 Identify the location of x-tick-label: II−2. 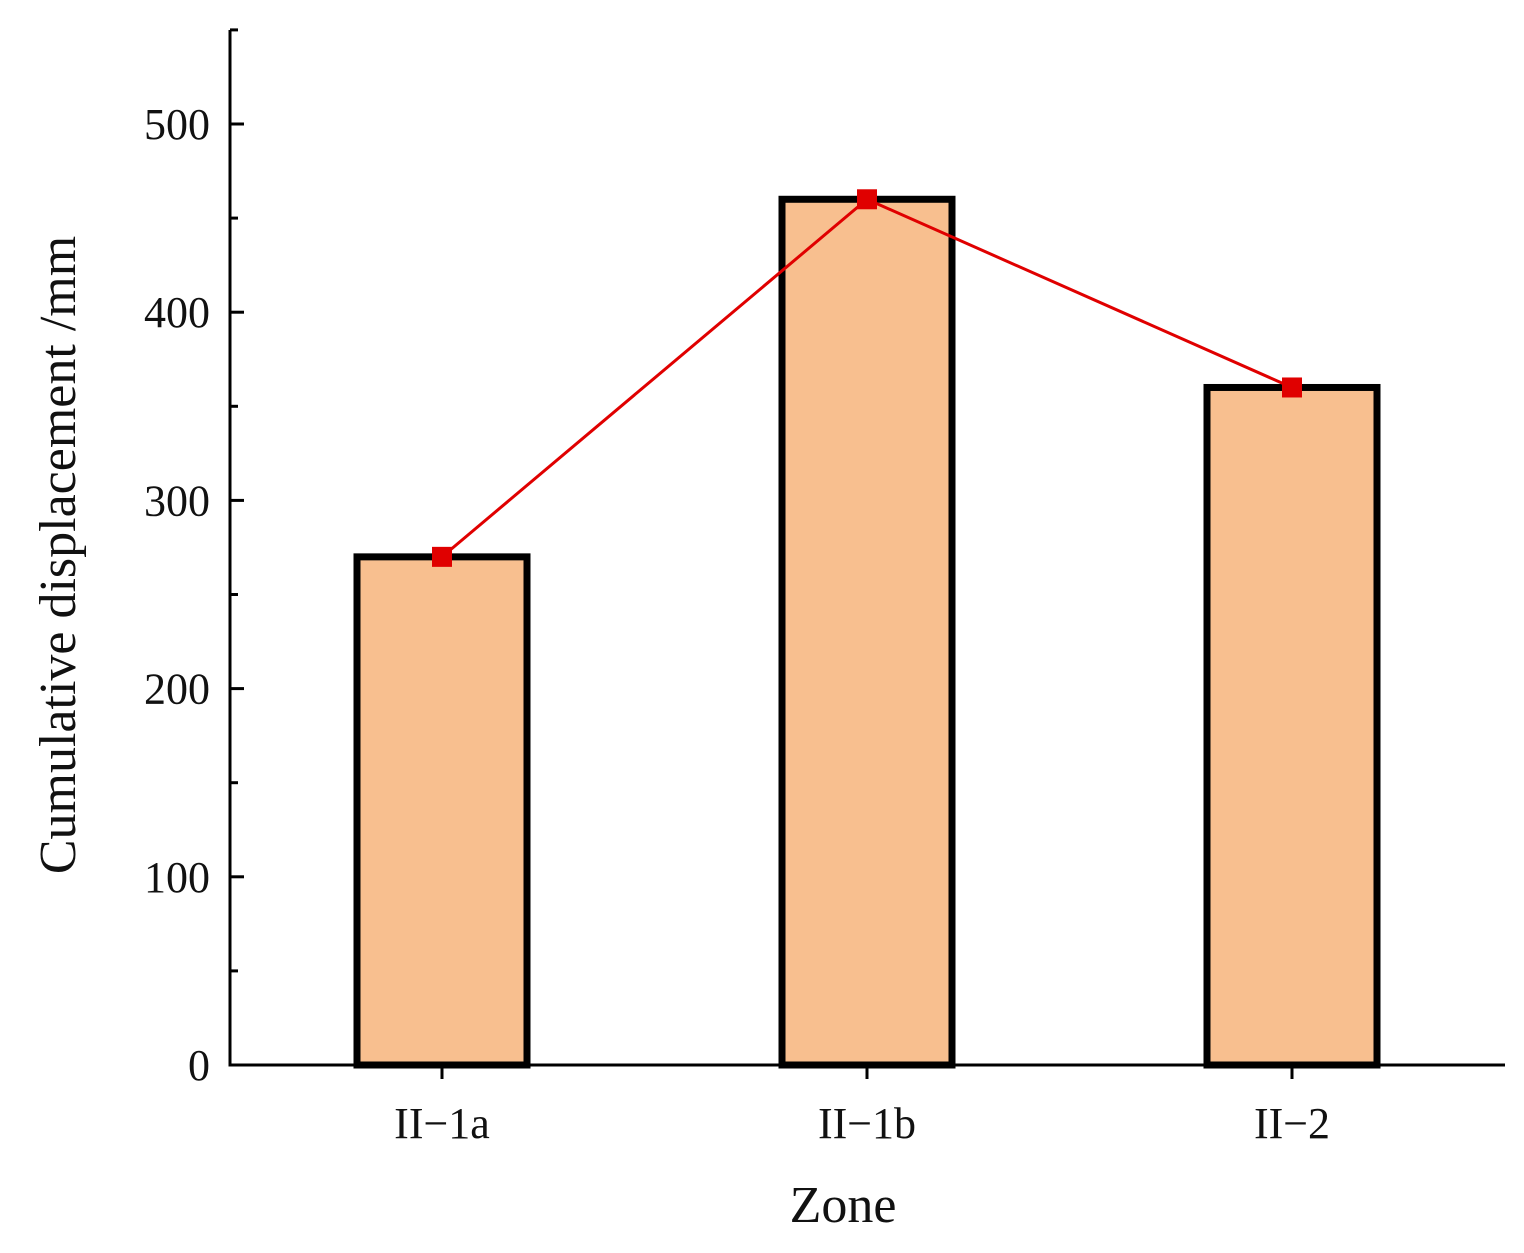
(1292, 1123).